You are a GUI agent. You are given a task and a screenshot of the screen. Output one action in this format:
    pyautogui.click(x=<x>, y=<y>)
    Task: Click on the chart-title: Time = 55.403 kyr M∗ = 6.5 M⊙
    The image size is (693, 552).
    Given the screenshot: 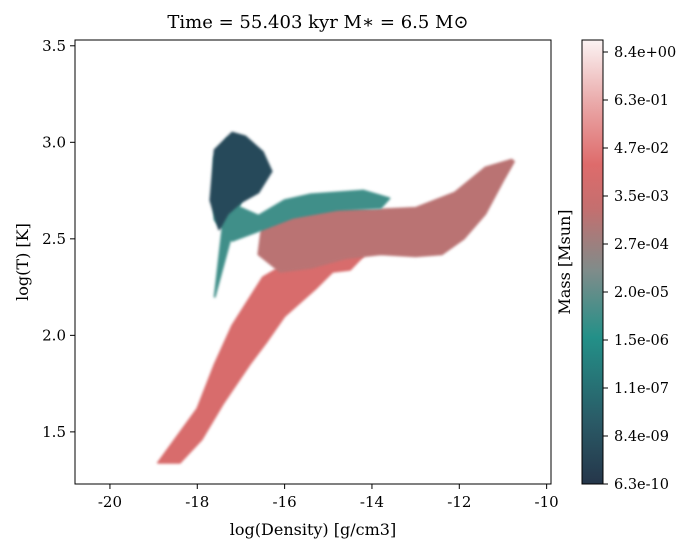 What is the action you would take?
    pyautogui.click(x=317, y=22)
    